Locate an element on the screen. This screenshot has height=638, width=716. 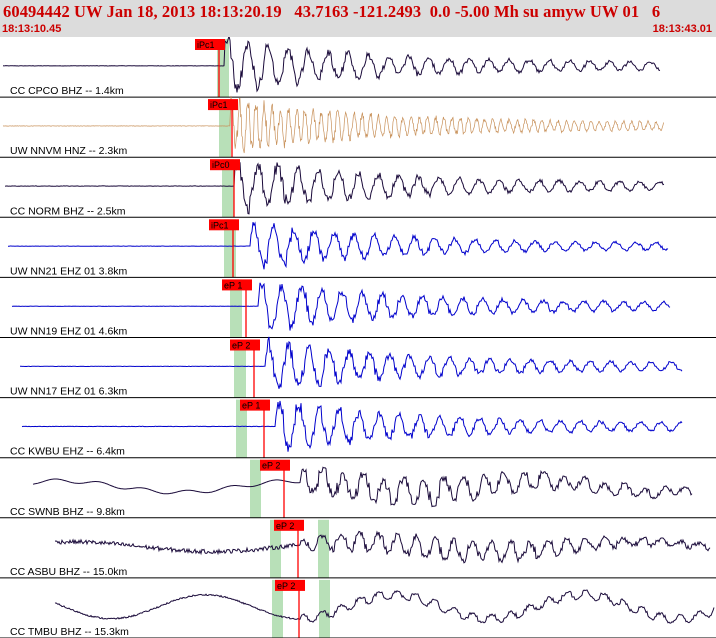
trace-row: eP 2 UW NN17 EHZ 01 6.3km is located at coordinates (358, 367).